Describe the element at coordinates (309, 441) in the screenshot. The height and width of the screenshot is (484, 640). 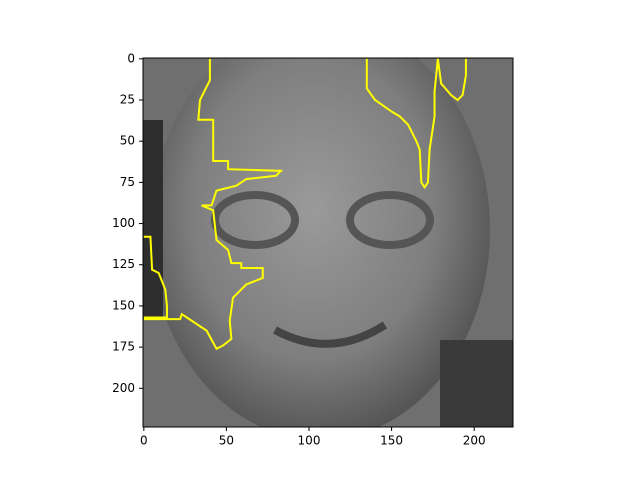
I see `x-tick-label: 100` at that location.